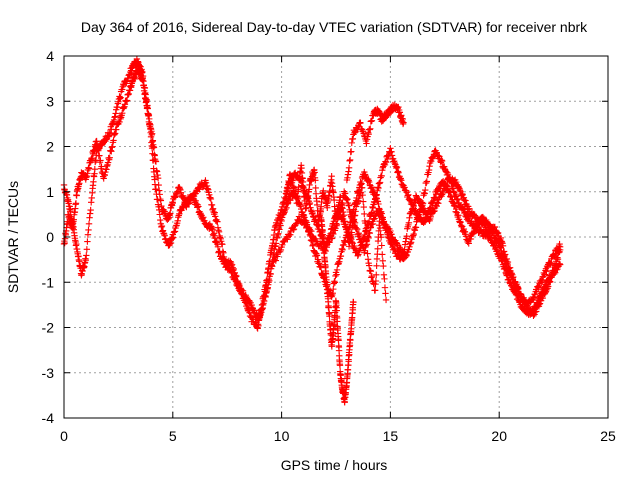  What do you see at coordinates (391, 436) in the screenshot?
I see `x-tick-label: 15` at bounding box center [391, 436].